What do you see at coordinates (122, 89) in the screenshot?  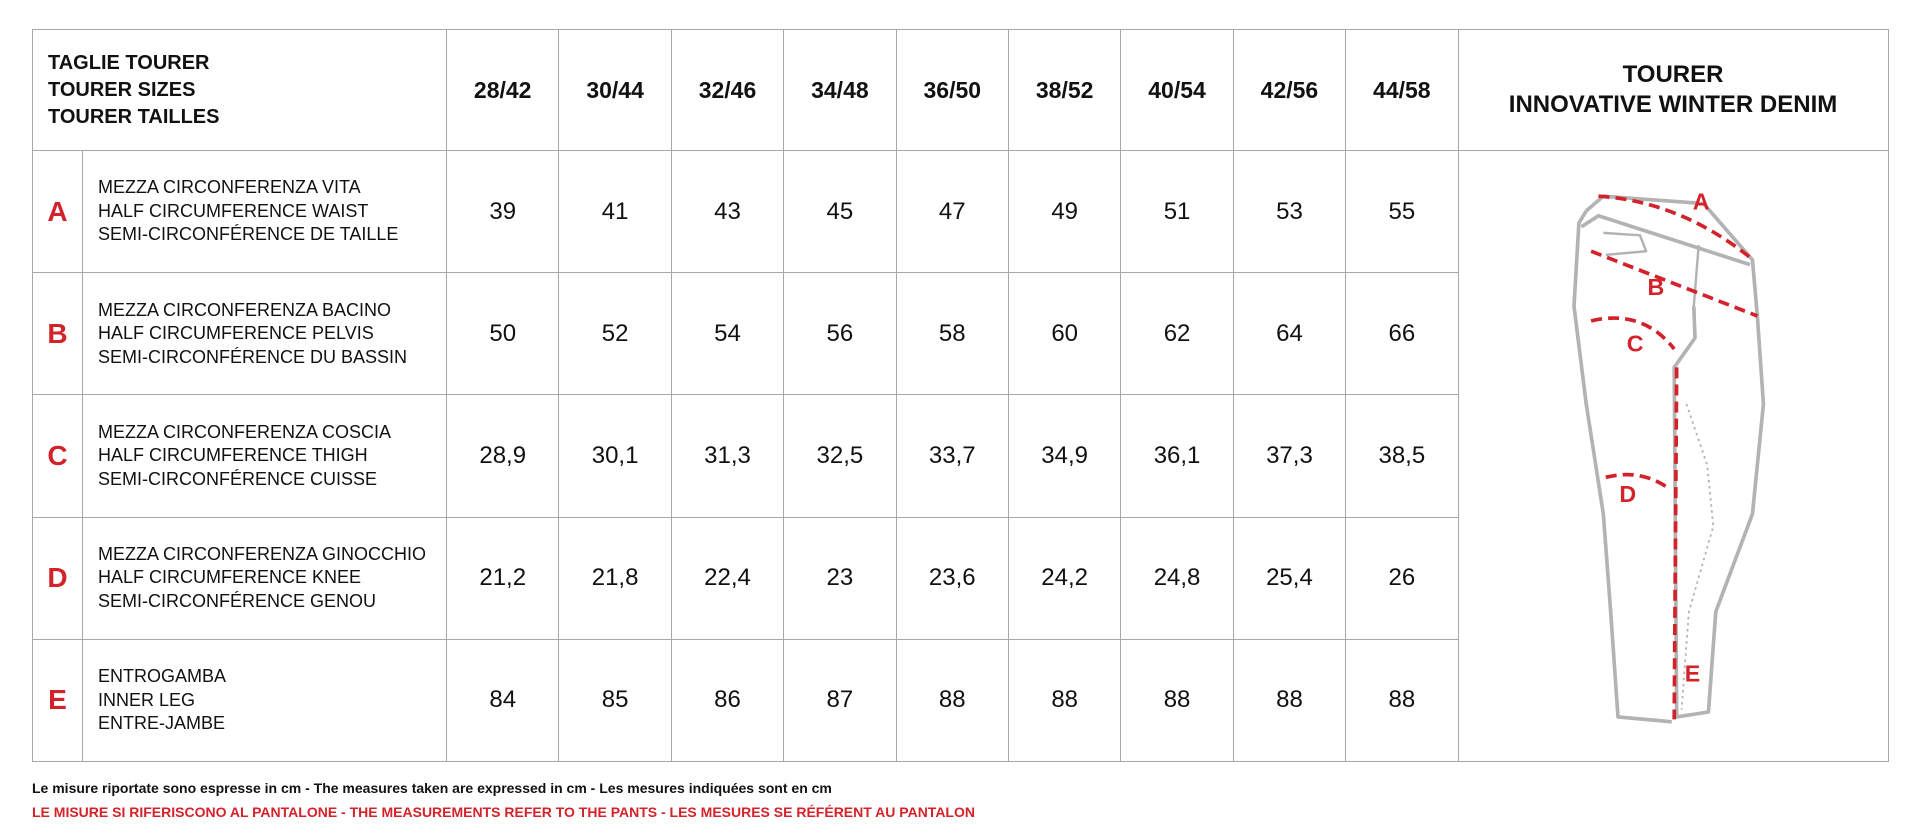 I see `title-line: TOURER SIZES` at bounding box center [122, 89].